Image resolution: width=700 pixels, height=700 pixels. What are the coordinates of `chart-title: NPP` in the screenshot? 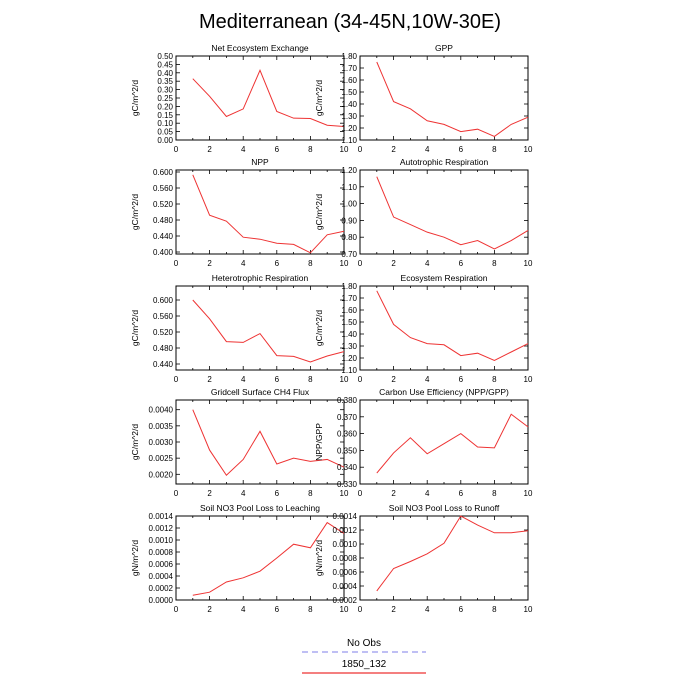 It's located at (260, 162).